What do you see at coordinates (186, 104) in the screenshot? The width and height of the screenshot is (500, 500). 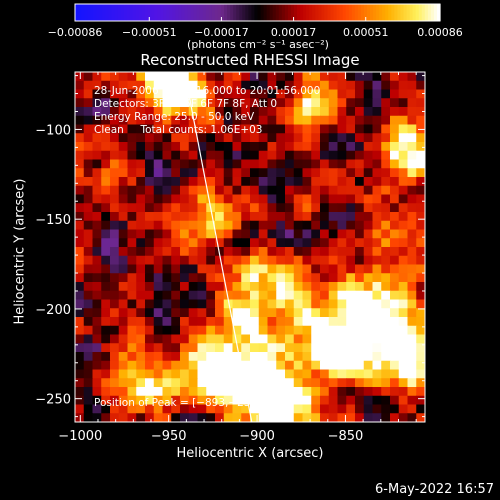 I see `info-line-detectors: Detectors: 3F 4F 5F 6F 7F 8F, Att 0` at bounding box center [186, 104].